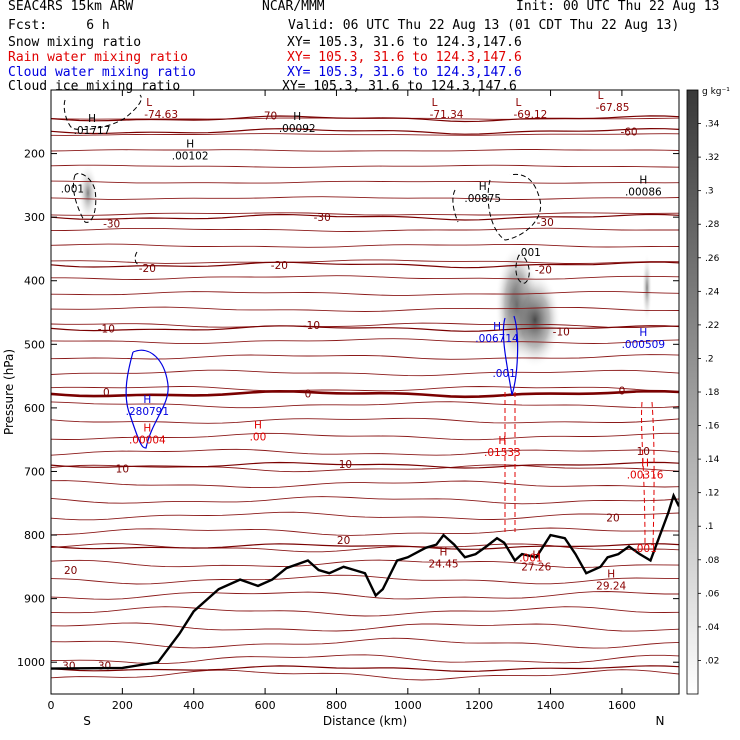  What do you see at coordinates (712, 628) in the screenshot?
I see `colorbar-tick-label: .04` at bounding box center [712, 628].